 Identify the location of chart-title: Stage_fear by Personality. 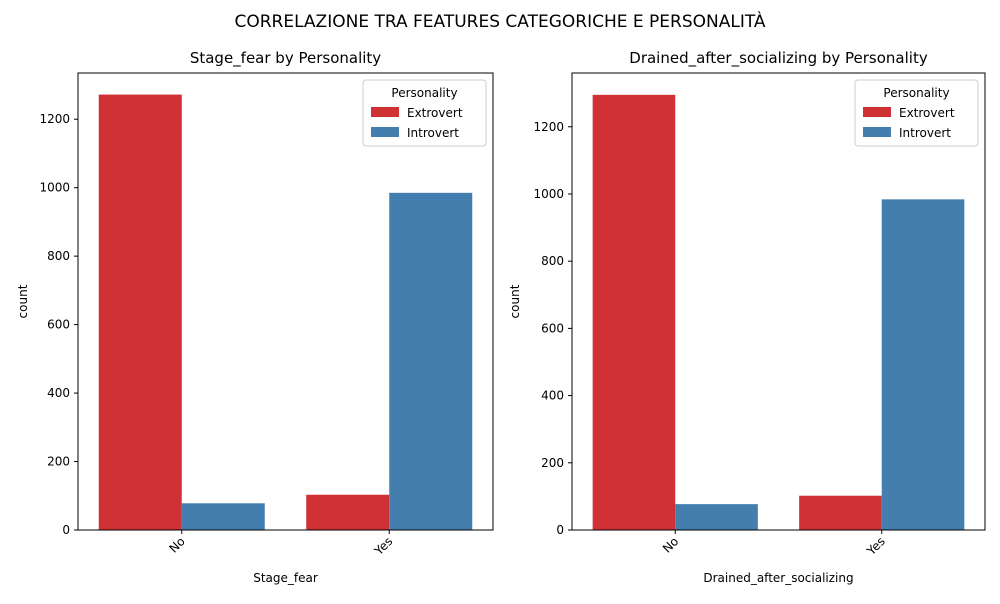
(285, 58).